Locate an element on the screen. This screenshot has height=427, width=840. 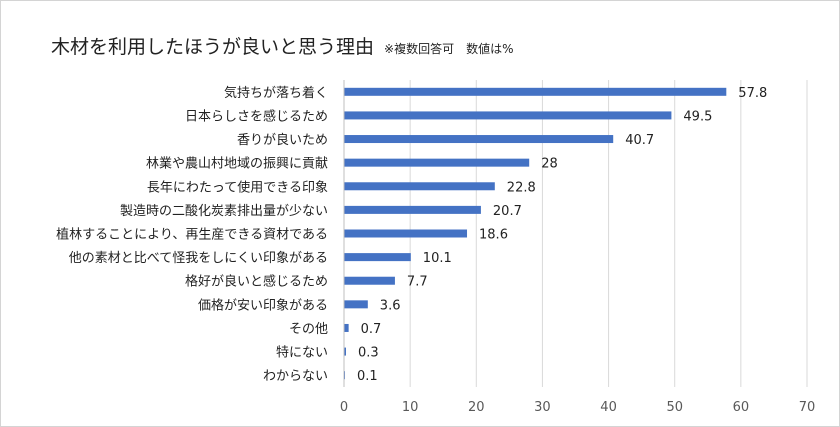
x-tick-label: 0 is located at coordinates (344, 407).